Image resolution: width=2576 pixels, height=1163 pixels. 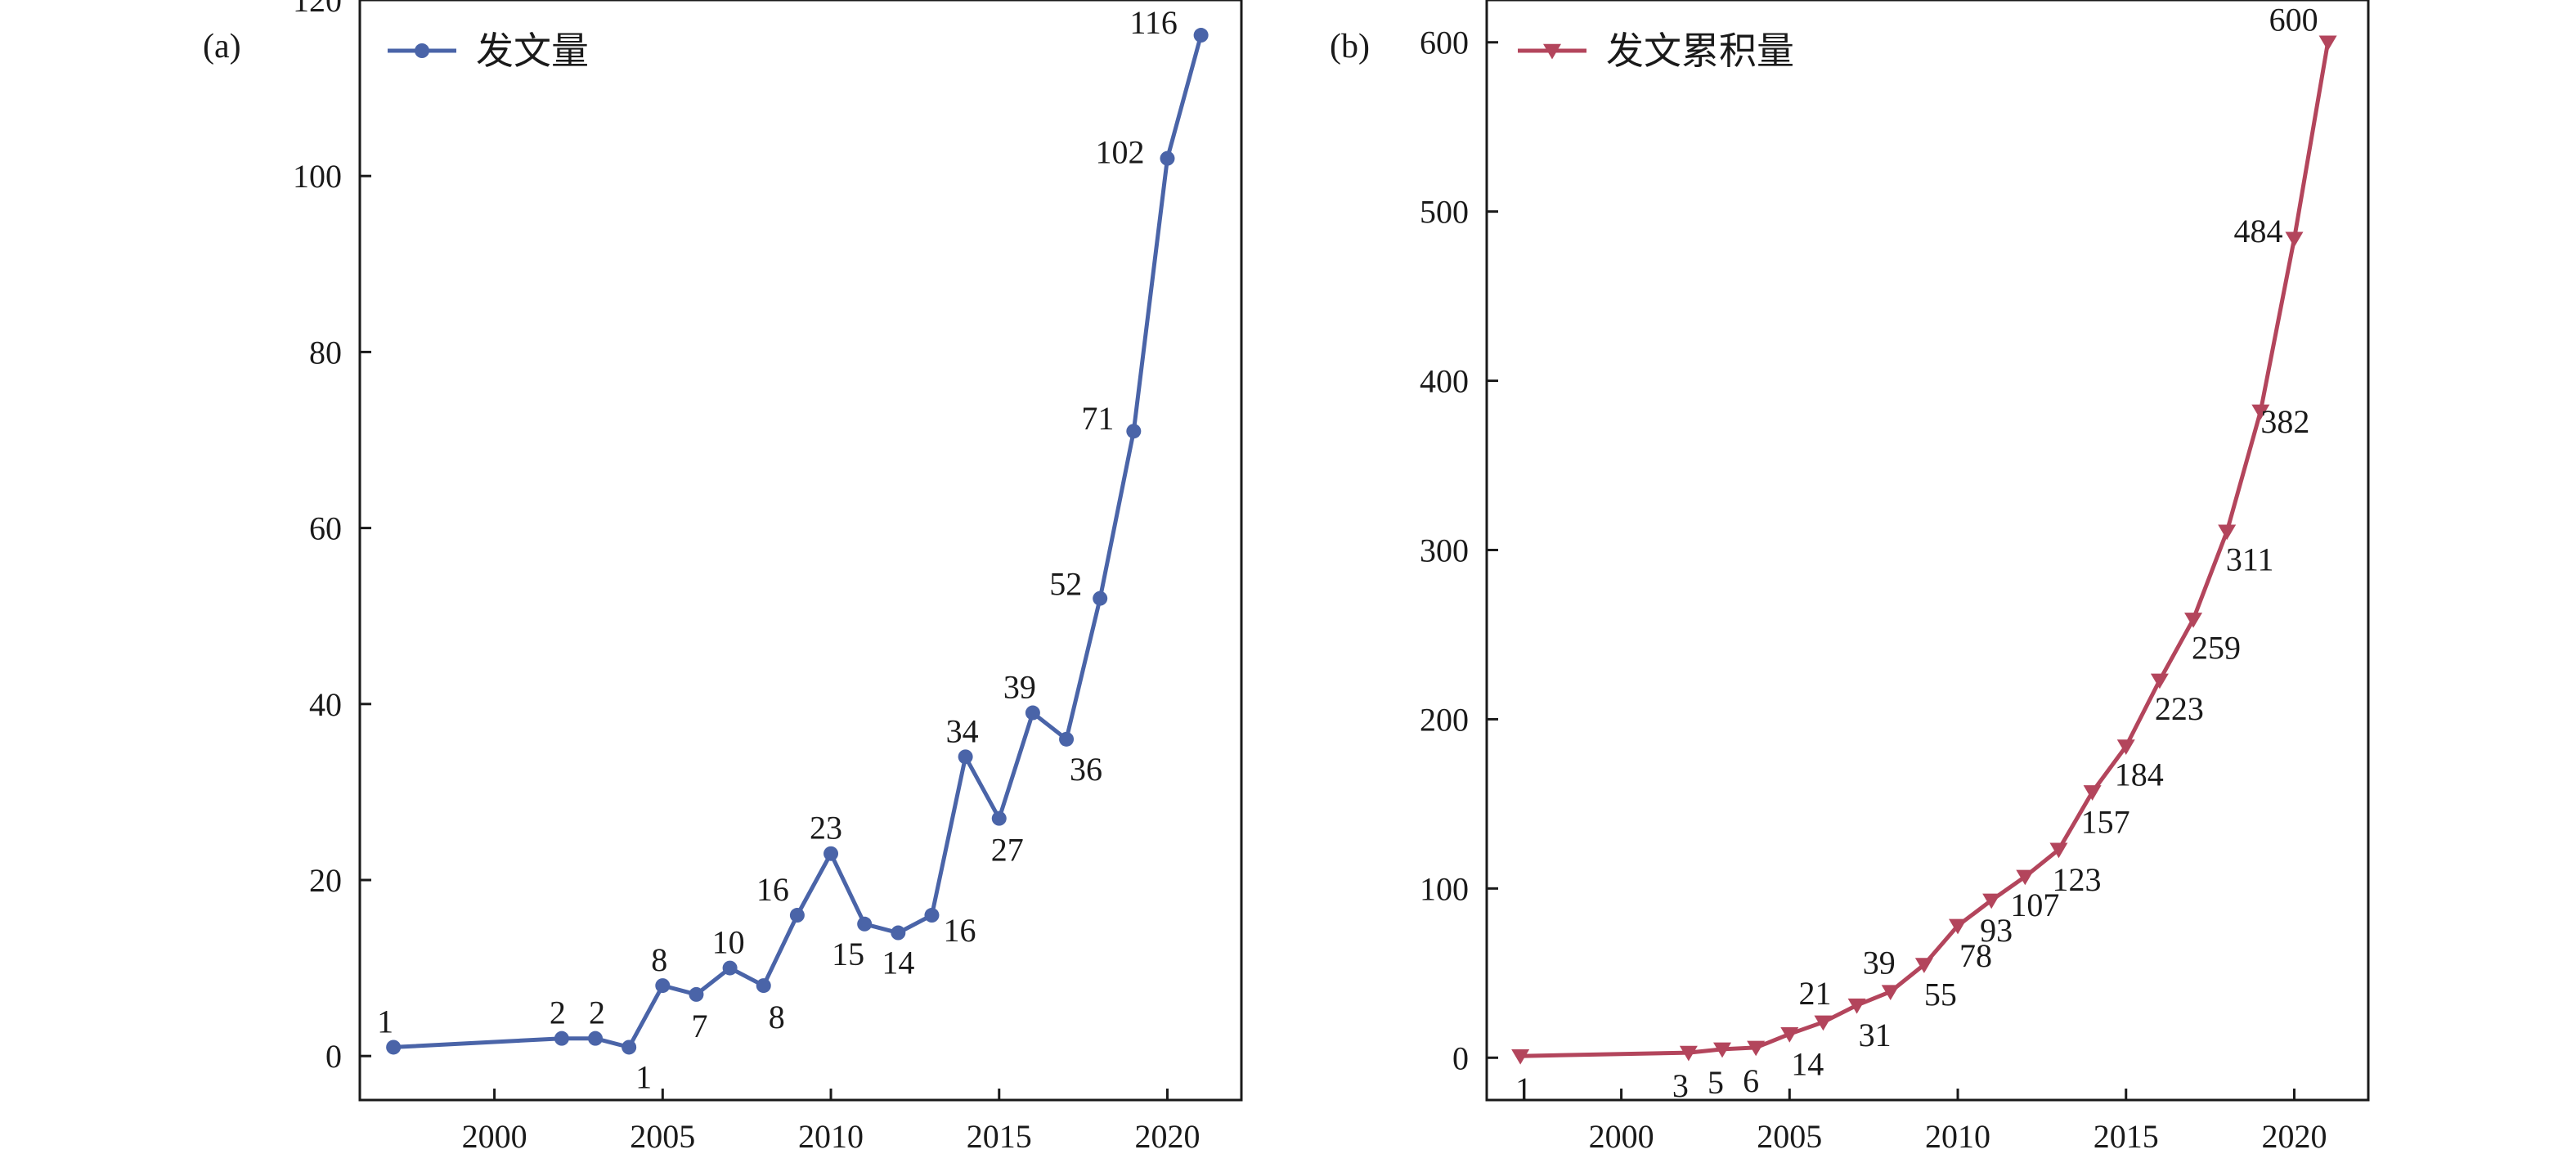 I want to click on data-label: 223, so click(x=2179, y=708).